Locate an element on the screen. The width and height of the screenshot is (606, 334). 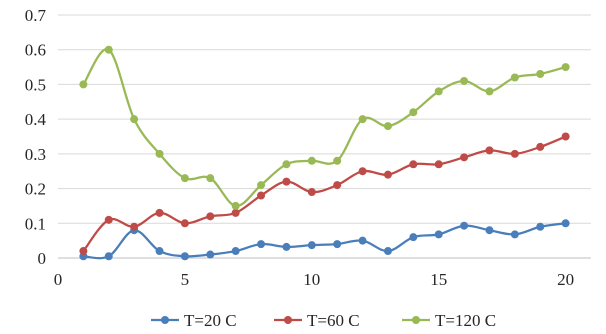
legend-label: T=20 C is located at coordinates (210, 320).